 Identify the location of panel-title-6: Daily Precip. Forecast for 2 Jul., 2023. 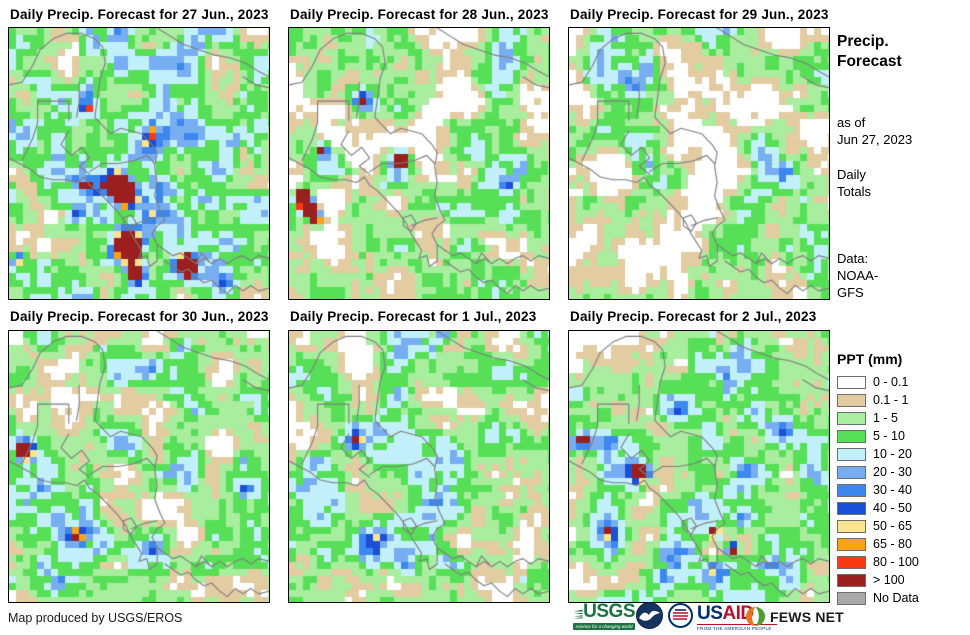
(693, 316).